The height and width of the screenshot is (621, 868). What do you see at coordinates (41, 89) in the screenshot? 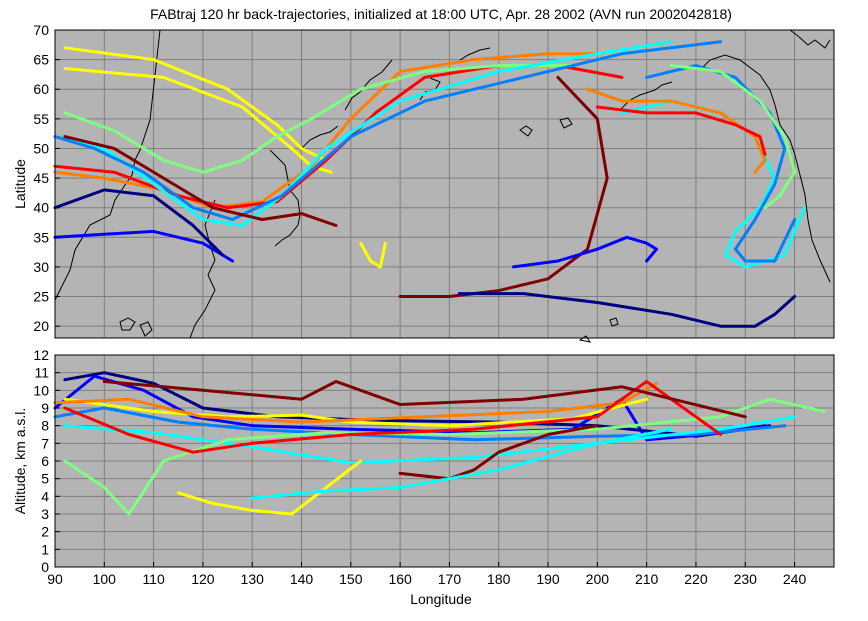
I see `map-y-tick-label: 60` at bounding box center [41, 89].